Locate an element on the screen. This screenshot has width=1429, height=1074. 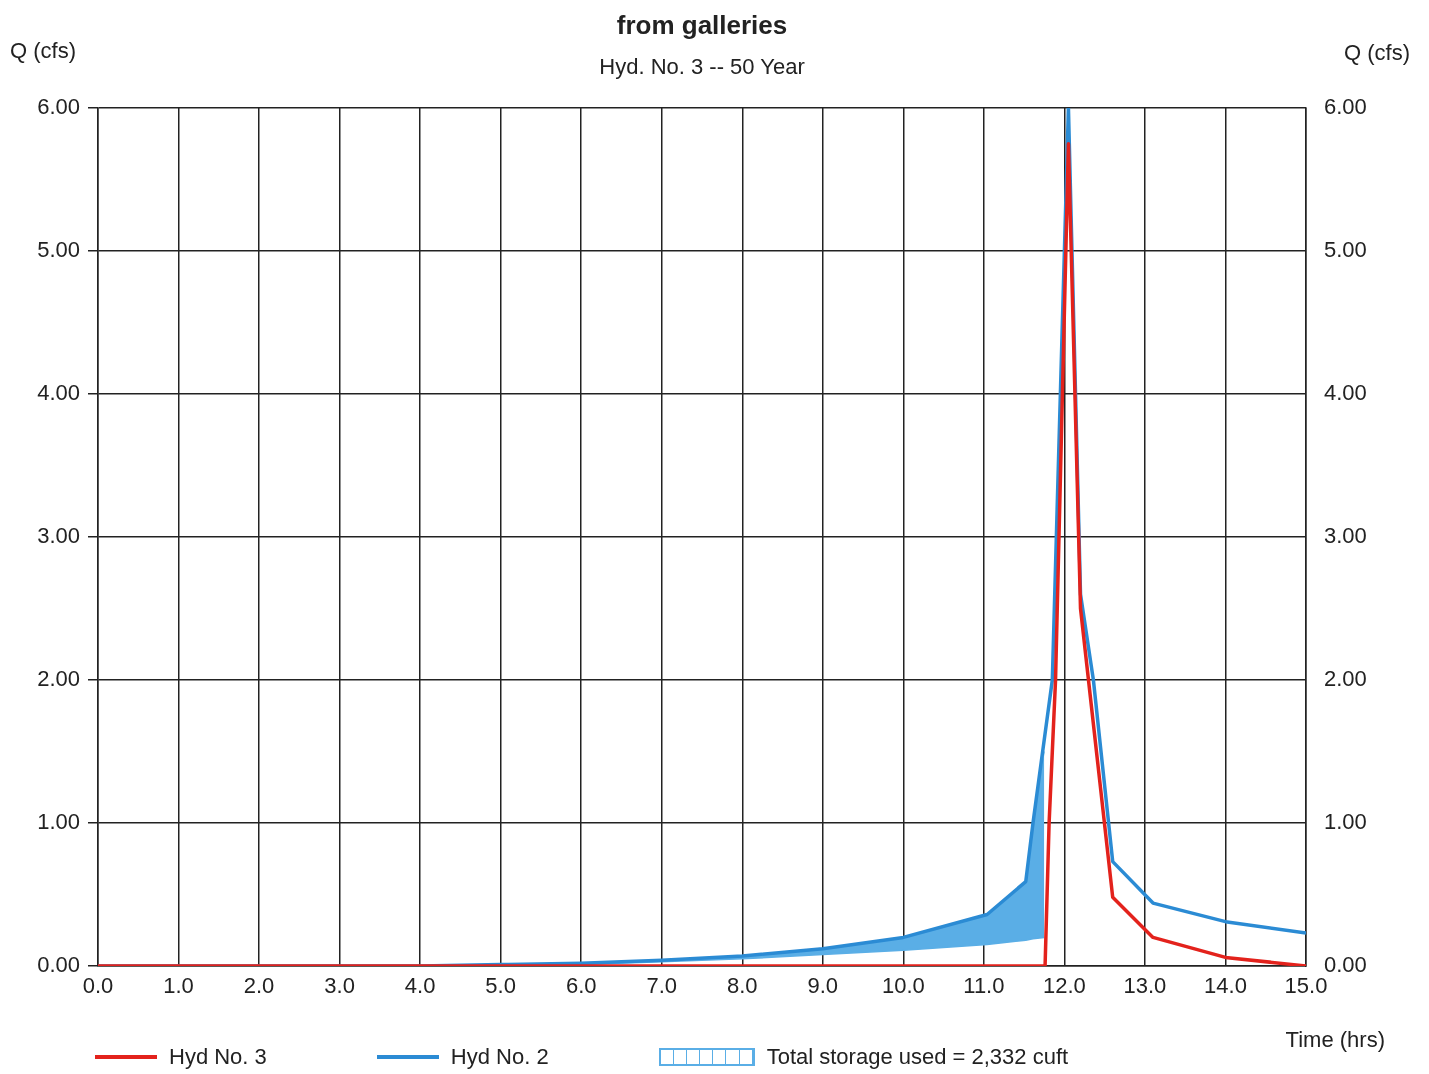
x-tick-label: 7.0 is located at coordinates (662, 986).